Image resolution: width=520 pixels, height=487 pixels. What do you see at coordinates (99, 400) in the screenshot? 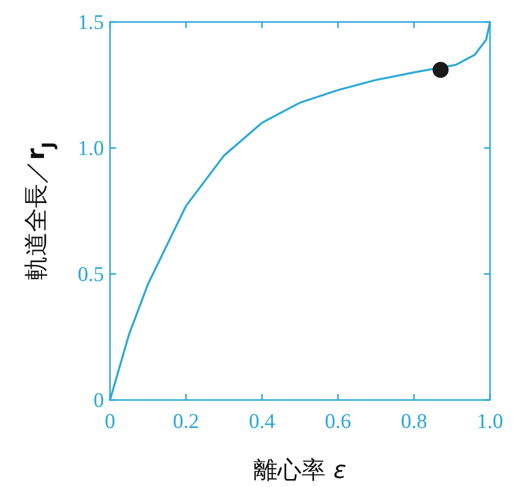
I see `y-tick-label: 0` at bounding box center [99, 400].